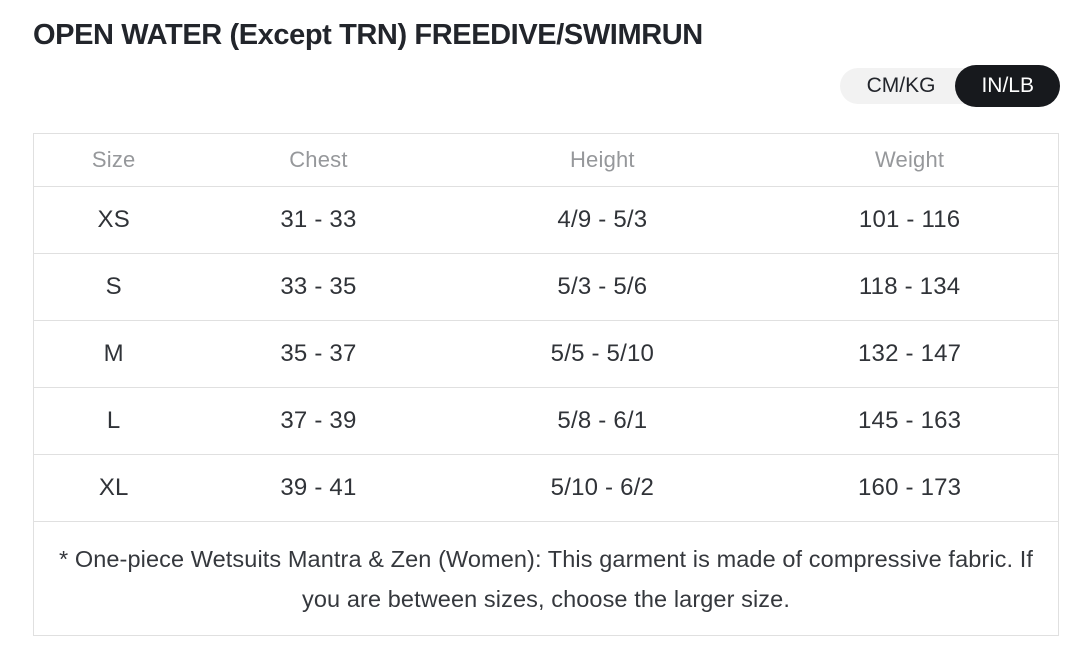 This screenshot has height=664, width=1080. I want to click on table-row: XL 39 - 41 5/10 - 6/2 160 - 173, so click(546, 488).